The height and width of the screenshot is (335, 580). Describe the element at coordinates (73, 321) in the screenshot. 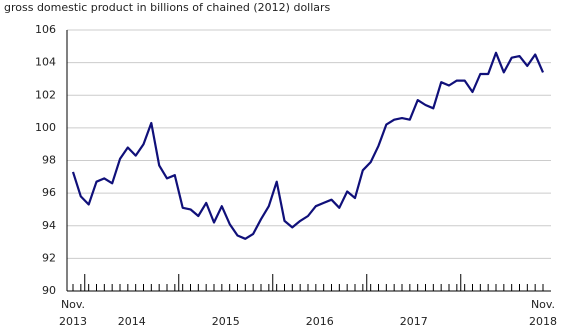

I see `x-tick-label: 2013` at that location.